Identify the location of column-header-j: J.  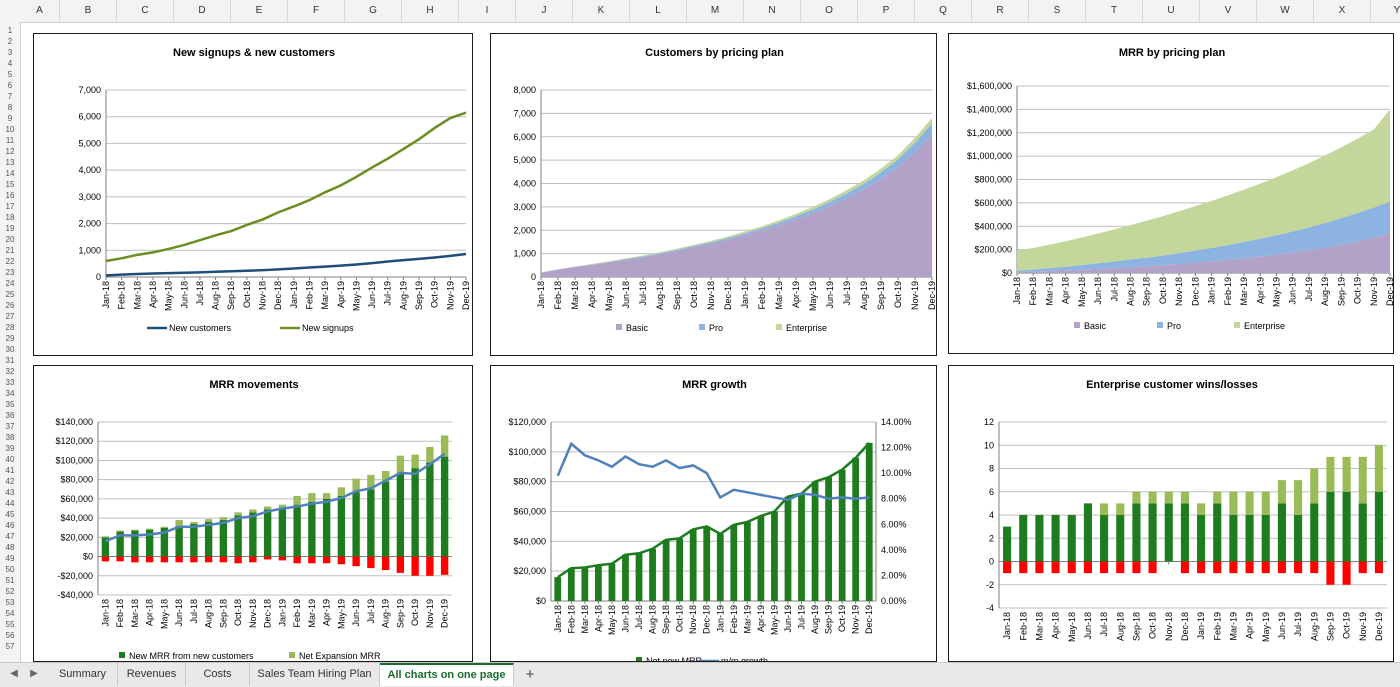
(544, 11).